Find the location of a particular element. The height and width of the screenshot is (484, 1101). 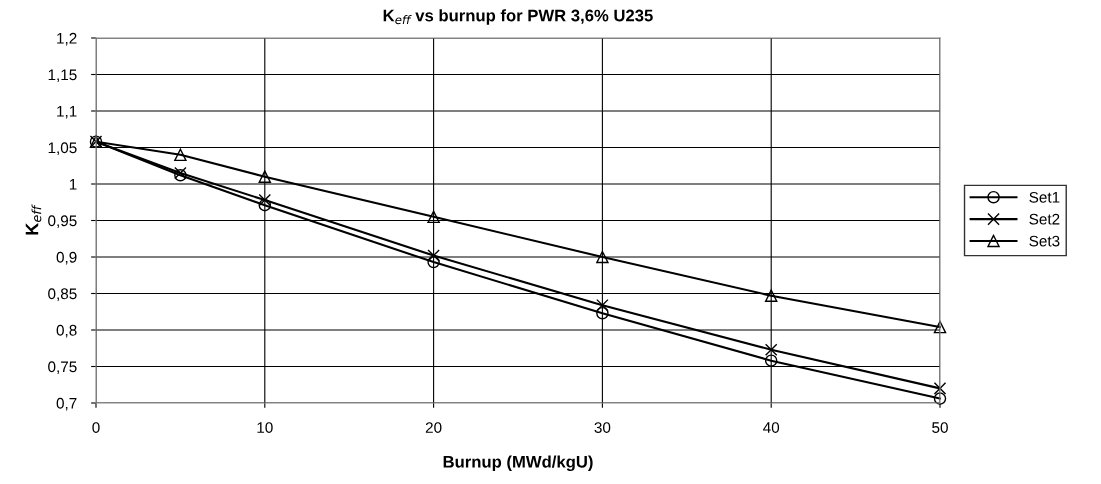

y-tick-label: 0,85 is located at coordinates (62, 294).